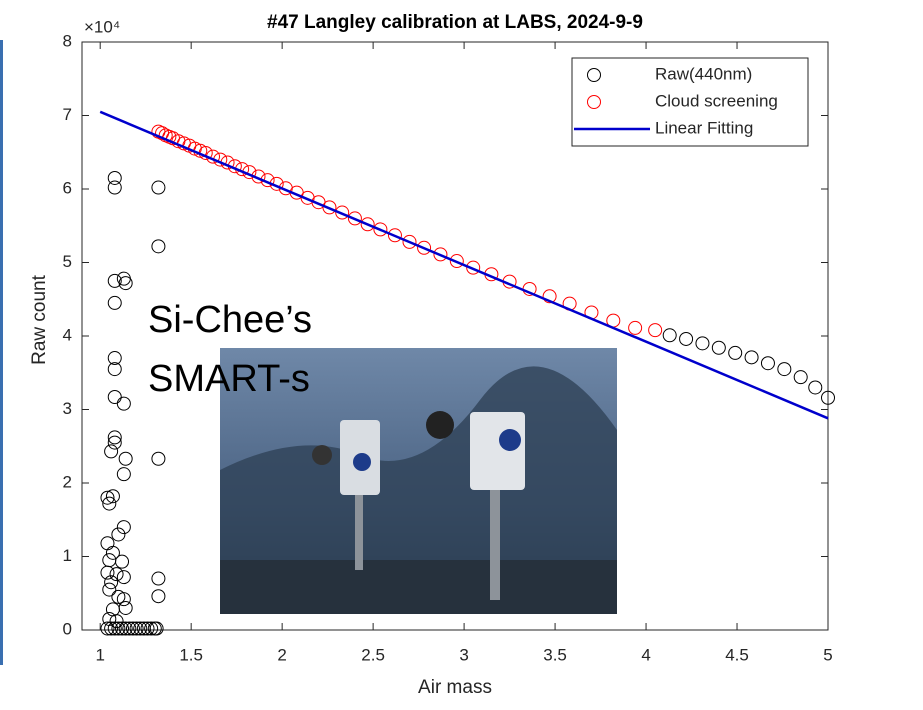  Describe the element at coordinates (67, 481) in the screenshot. I see `y-tick-label: 2` at that location.